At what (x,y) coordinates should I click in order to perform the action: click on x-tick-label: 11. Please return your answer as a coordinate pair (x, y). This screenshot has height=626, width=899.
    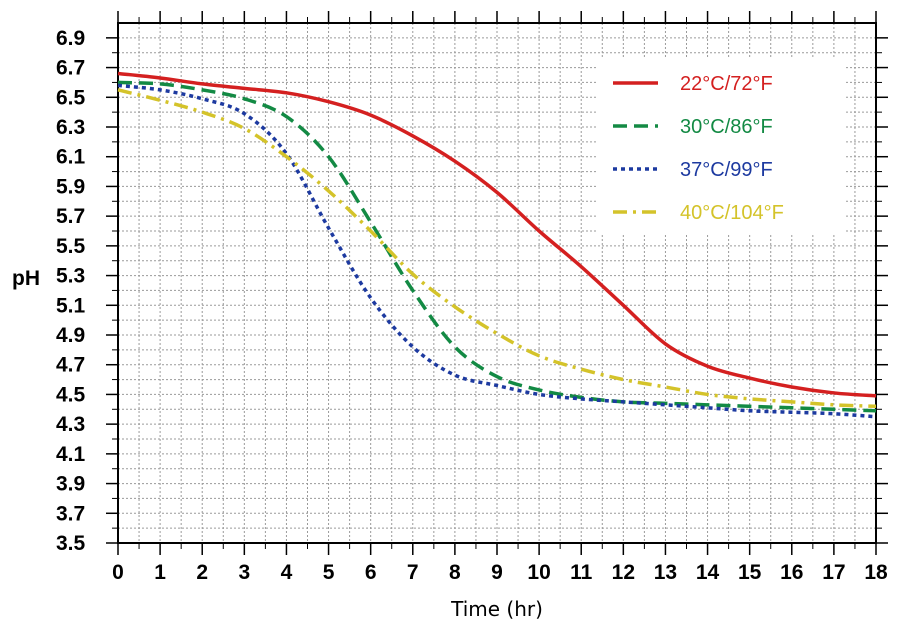
    Looking at the image, I should click on (581, 572).